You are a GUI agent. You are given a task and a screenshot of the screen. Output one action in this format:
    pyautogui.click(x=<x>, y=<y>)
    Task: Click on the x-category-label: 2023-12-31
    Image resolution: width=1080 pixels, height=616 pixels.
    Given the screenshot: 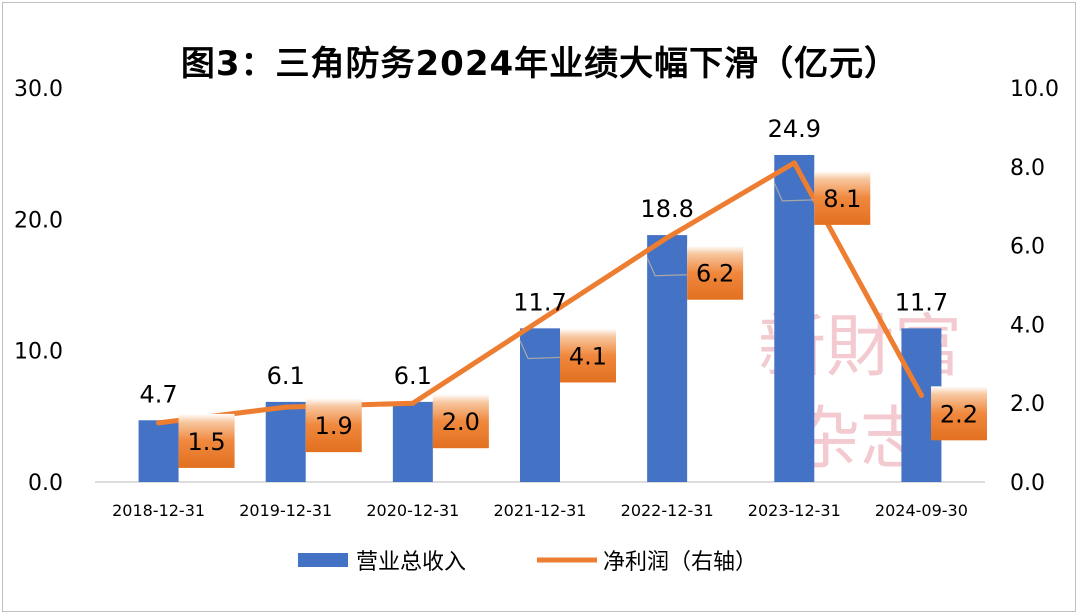 What is the action you would take?
    pyautogui.click(x=794, y=510)
    